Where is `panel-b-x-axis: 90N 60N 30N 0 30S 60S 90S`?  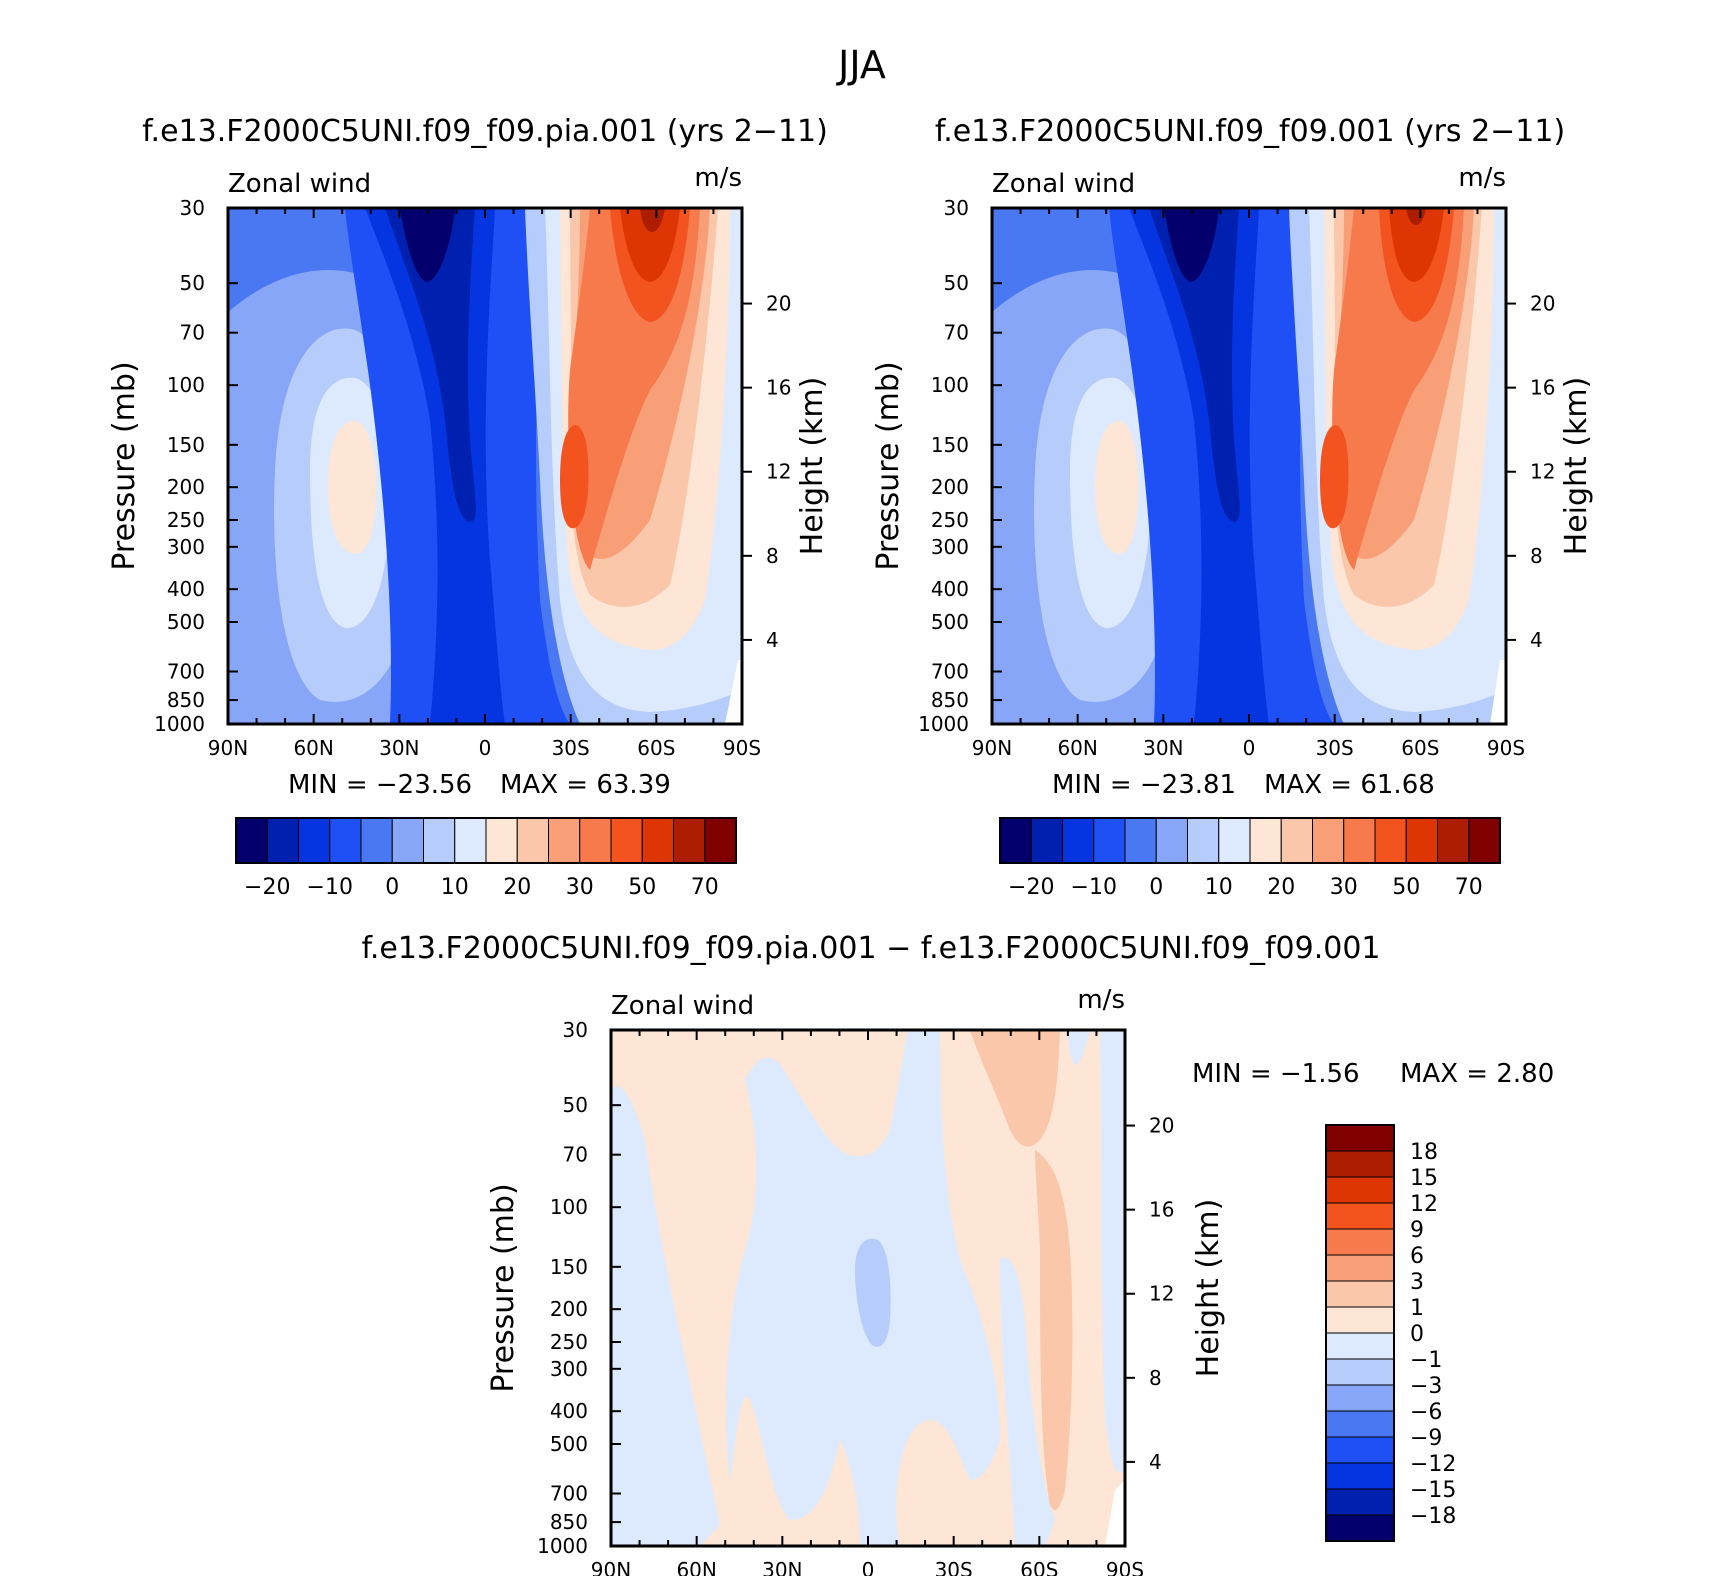 panel-b-x-axis: 90N 60N 30N 0 30S 60S 90S is located at coordinates (1248, 484).